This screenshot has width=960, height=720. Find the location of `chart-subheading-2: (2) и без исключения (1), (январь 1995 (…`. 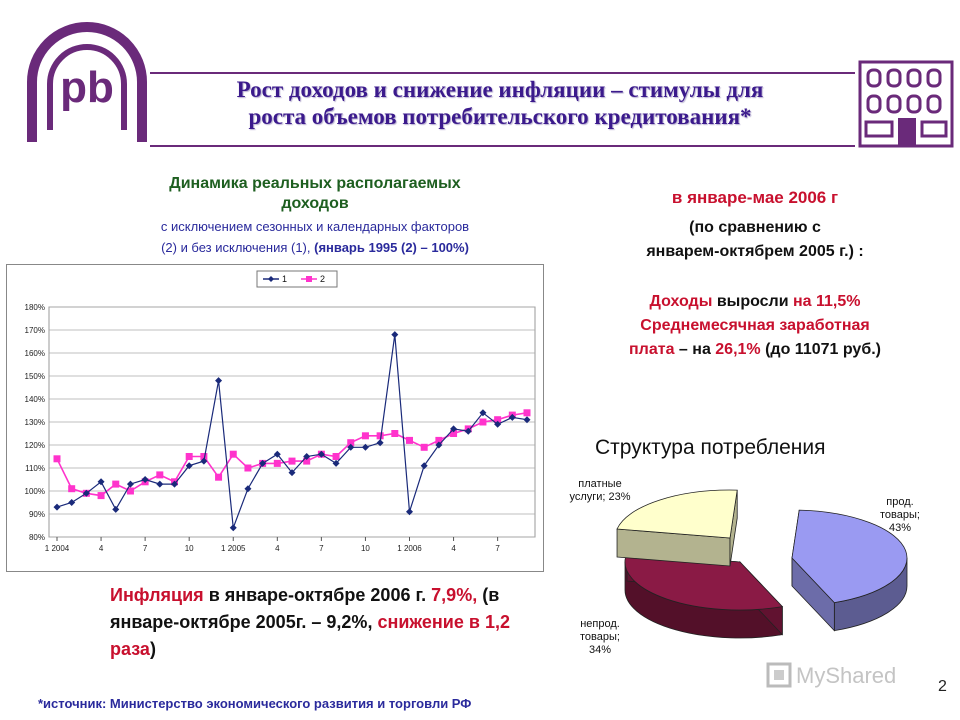

chart-subheading-2: (2) и без исключения (1), (январь 1995 (… is located at coordinates (315, 248).